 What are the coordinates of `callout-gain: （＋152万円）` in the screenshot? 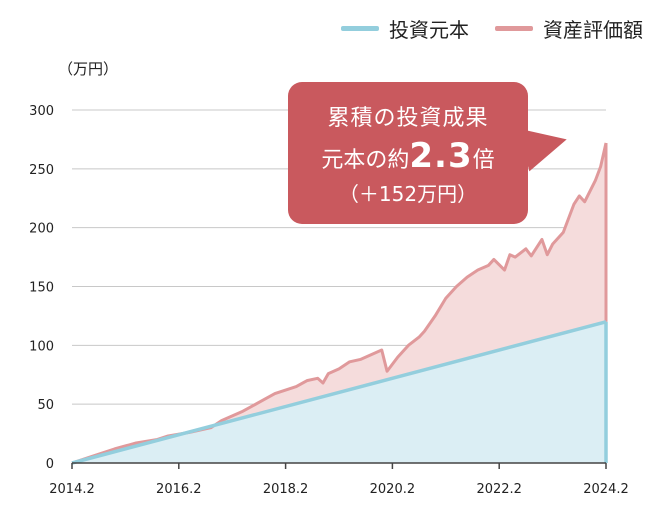 It's located at (408, 194).